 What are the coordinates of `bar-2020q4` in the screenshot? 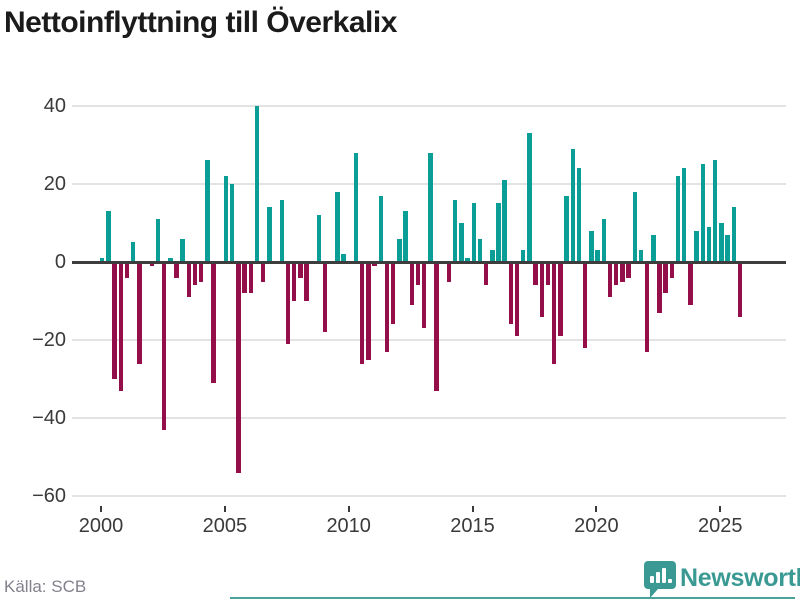 It's located at (616, 274).